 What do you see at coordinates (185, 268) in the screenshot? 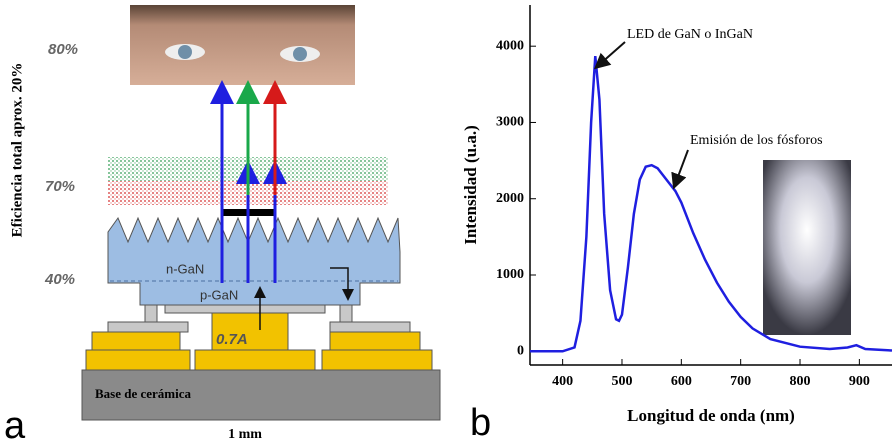
I see `layer-label: n-GaN` at bounding box center [185, 268].